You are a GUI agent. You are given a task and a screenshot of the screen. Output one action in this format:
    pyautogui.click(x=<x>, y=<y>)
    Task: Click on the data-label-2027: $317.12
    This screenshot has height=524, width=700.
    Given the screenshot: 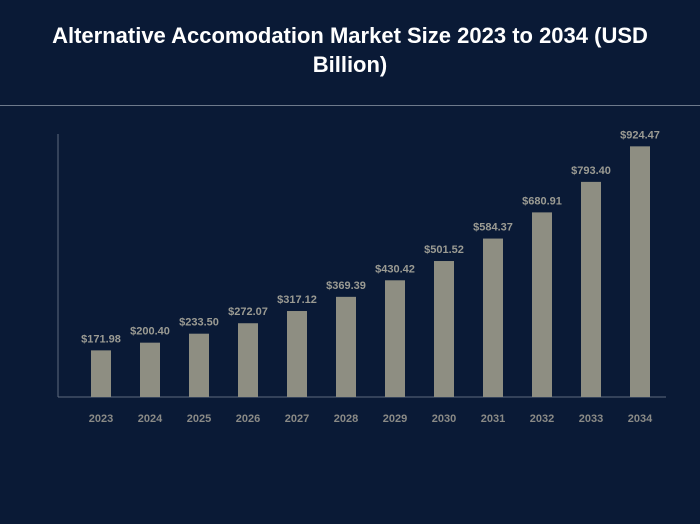 What is the action you would take?
    pyautogui.click(x=297, y=300)
    